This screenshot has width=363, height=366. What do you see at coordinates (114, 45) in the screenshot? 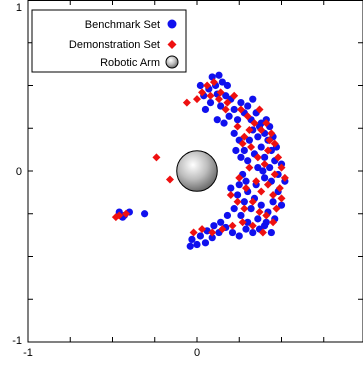
I see `legend-label-demonstration: Demonstration Set` at bounding box center [114, 45].